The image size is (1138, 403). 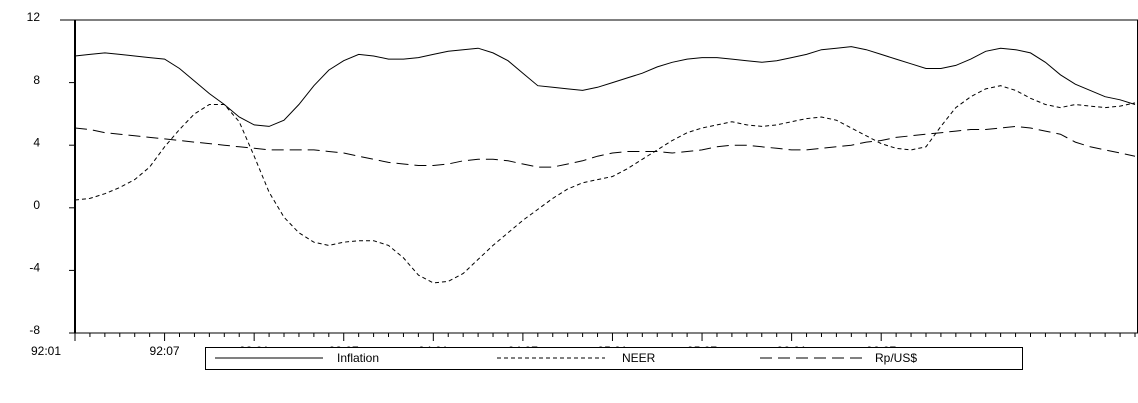 What do you see at coordinates (165, 351) in the screenshot?
I see `x-tick-label: 92:07` at bounding box center [165, 351].